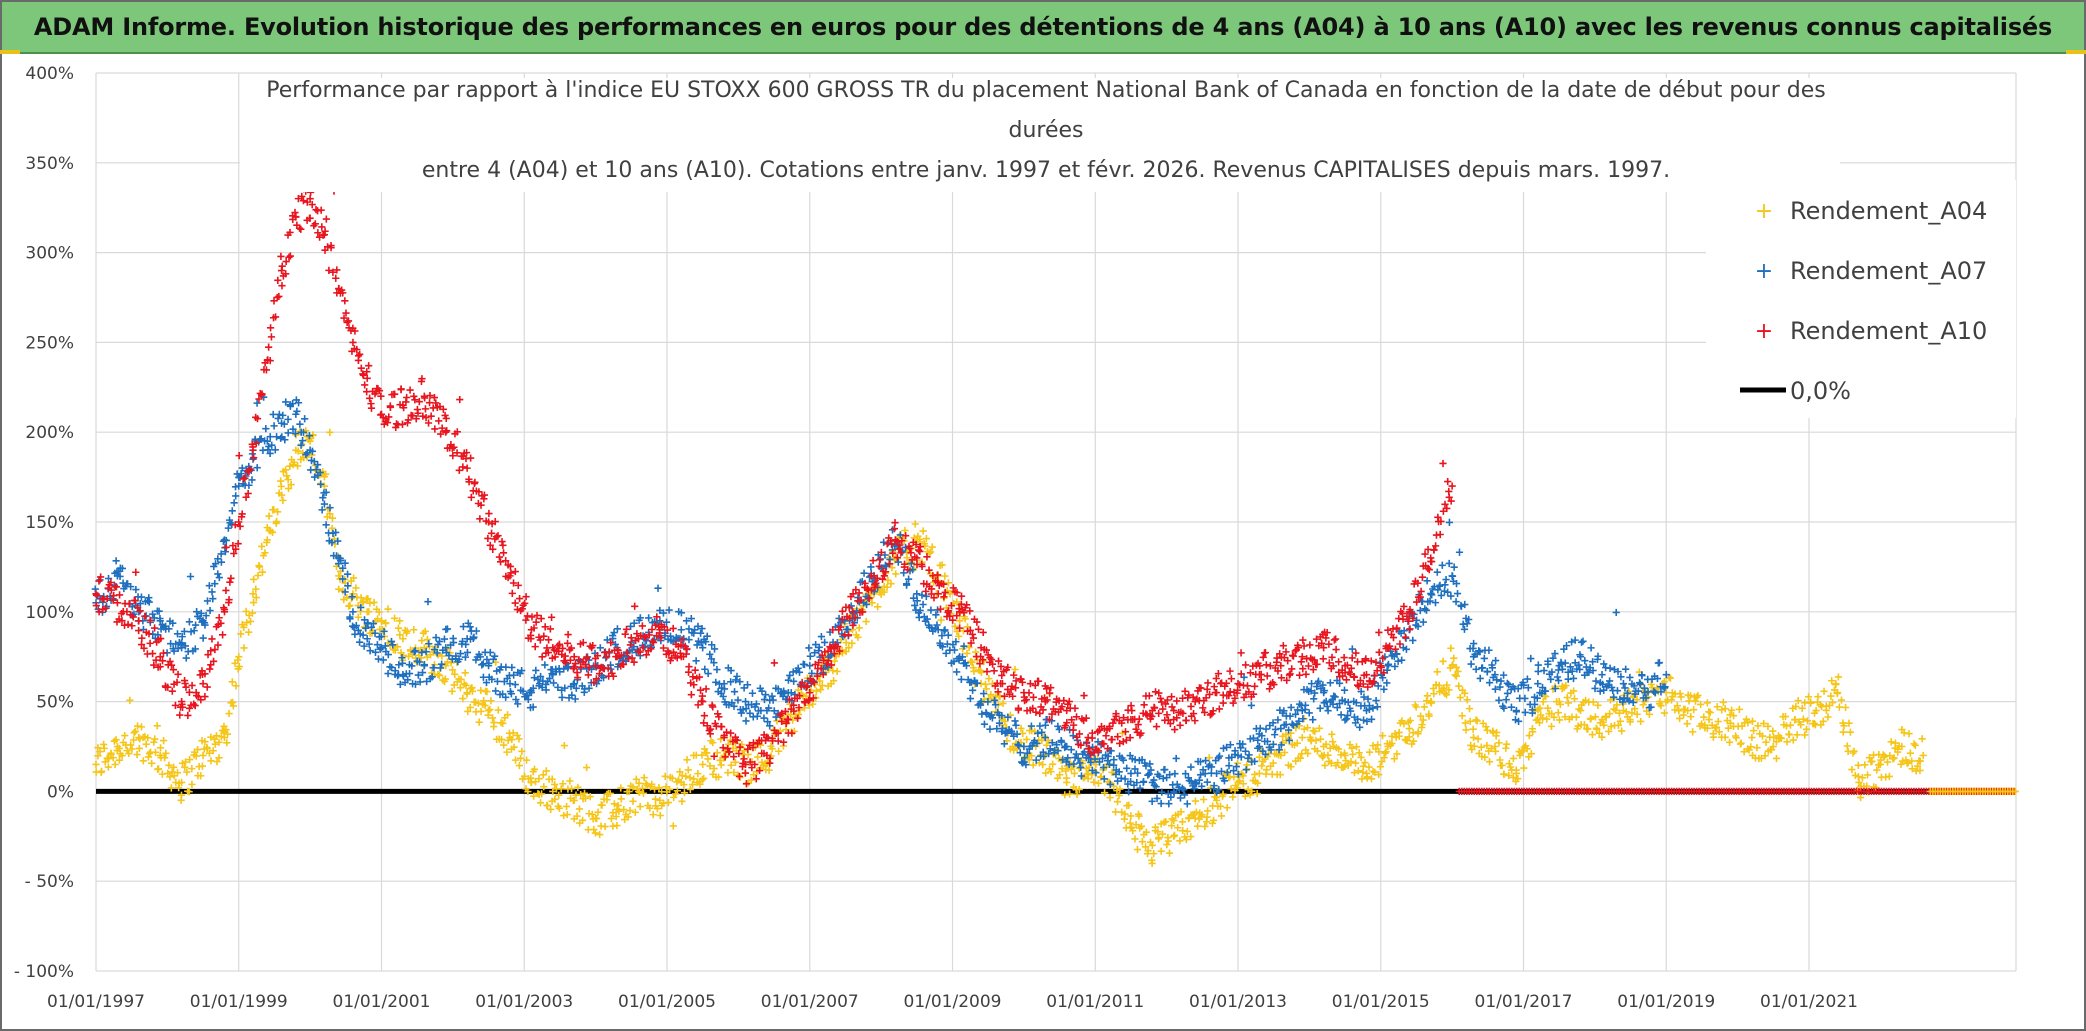  What do you see at coordinates (1820, 391) in the screenshot?
I see `legend-label-zero: 0,0%` at bounding box center [1820, 391].